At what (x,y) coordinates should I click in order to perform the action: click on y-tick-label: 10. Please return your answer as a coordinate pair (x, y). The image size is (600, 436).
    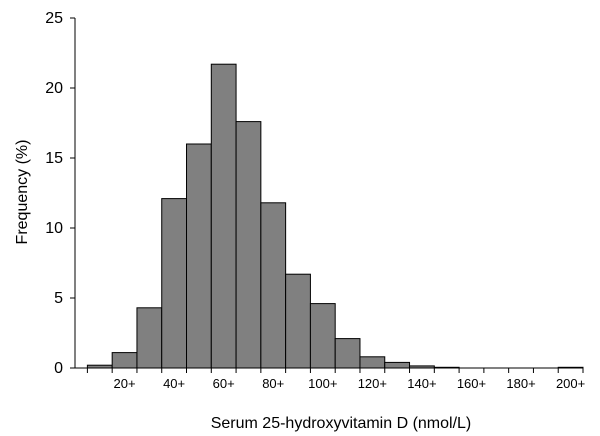
    Looking at the image, I should click on (54, 228).